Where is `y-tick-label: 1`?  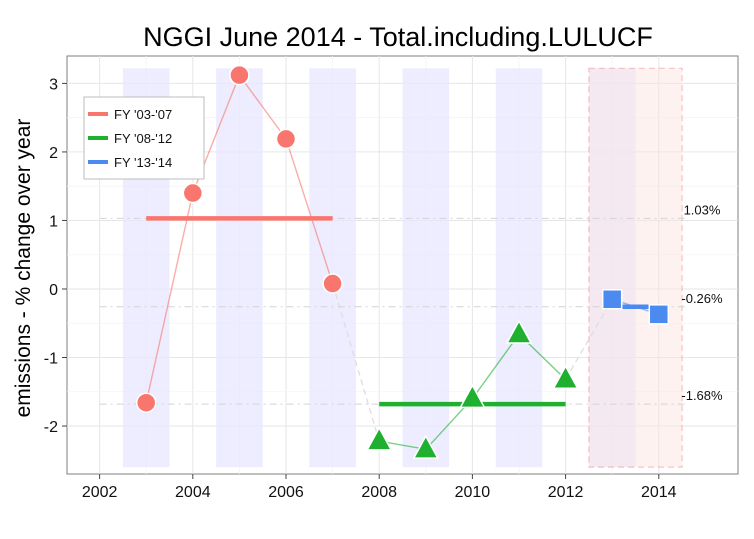
y-tick-label: 1 is located at coordinates (53, 221).